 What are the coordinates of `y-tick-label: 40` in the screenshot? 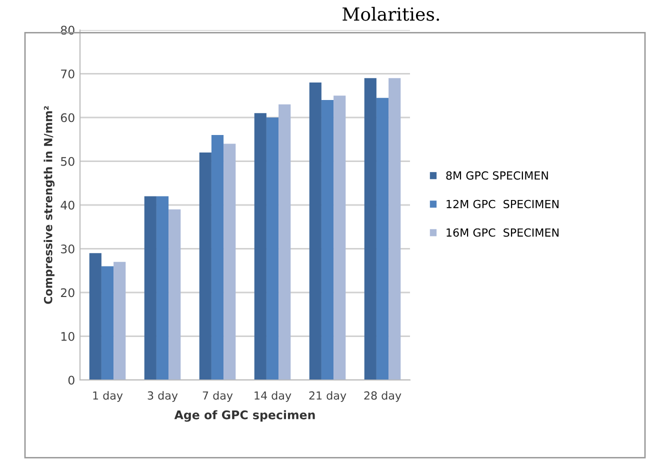 It's located at (67, 205).